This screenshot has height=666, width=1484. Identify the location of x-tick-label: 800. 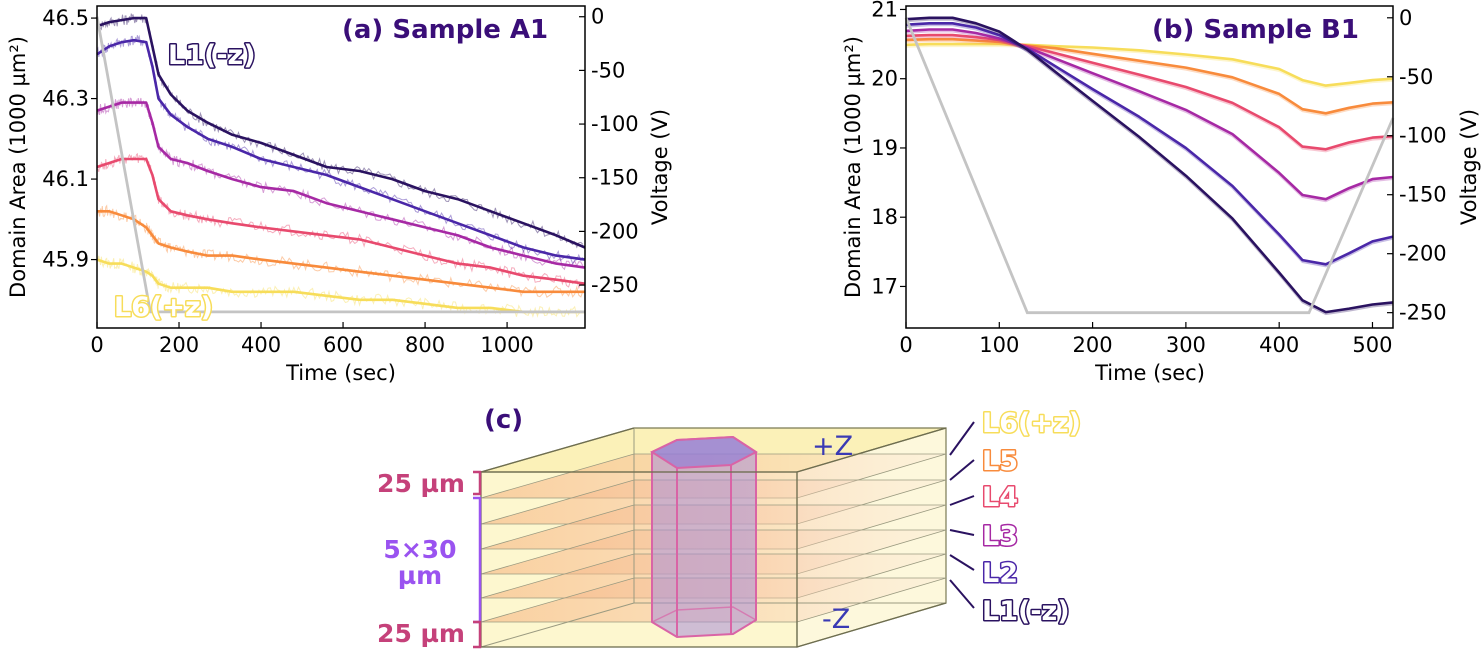
(425, 345).